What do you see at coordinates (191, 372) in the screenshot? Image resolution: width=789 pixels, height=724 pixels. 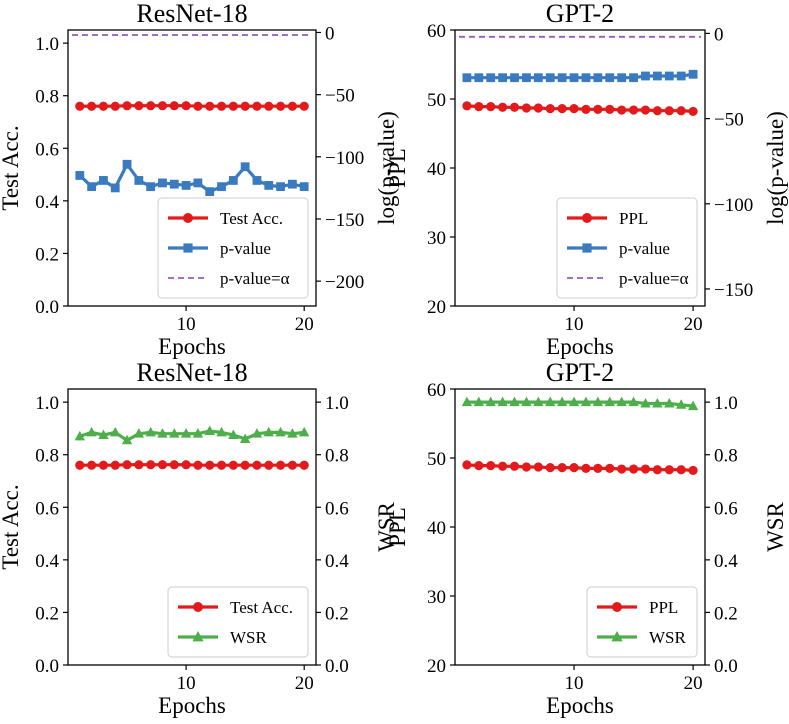 I see `chart-title: ResNet-18` at bounding box center [191, 372].